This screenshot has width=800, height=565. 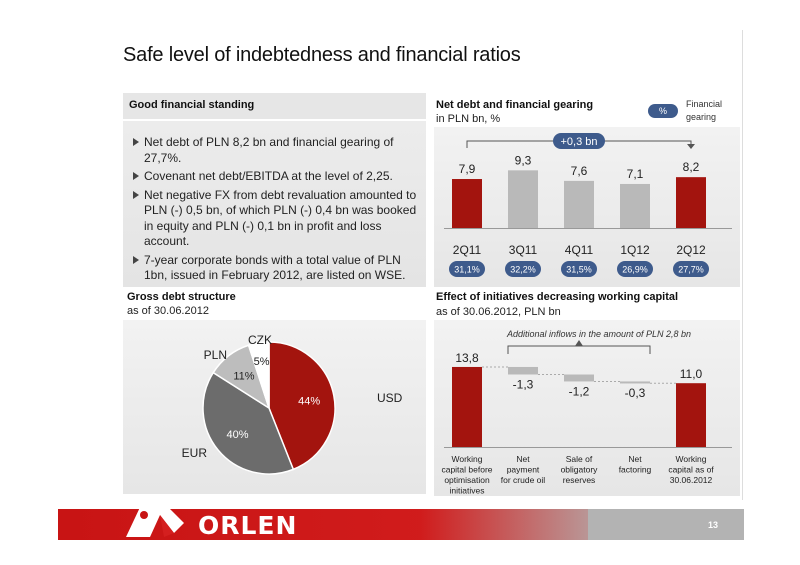 What do you see at coordinates (467, 491) in the screenshot?
I see `x-tick-label: initiatives` at bounding box center [467, 491].